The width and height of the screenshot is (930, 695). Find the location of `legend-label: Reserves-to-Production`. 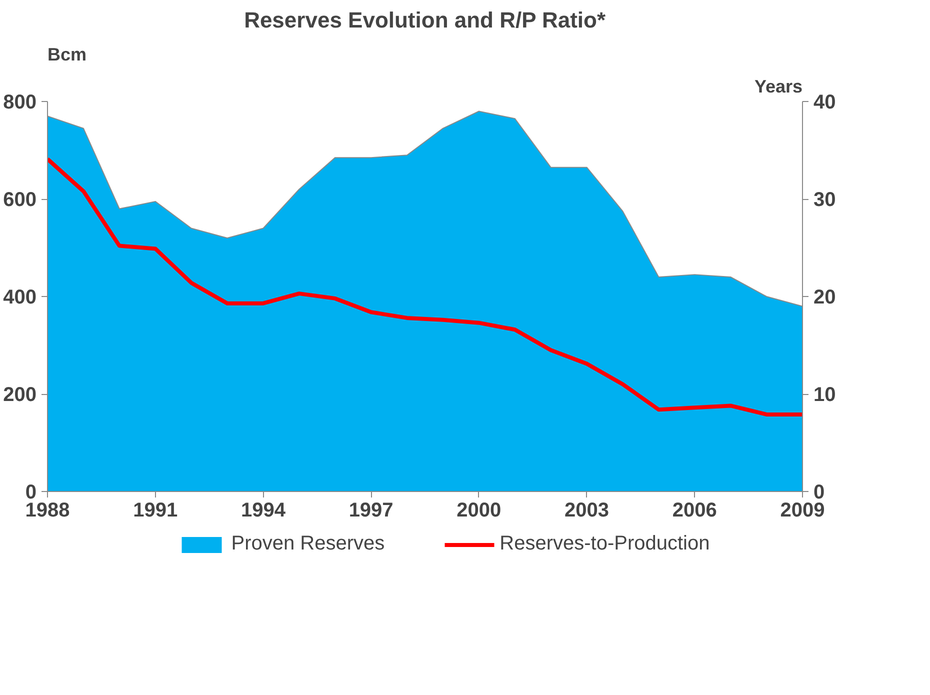

legend-label: Reserves-to-Production is located at coordinates (605, 544).